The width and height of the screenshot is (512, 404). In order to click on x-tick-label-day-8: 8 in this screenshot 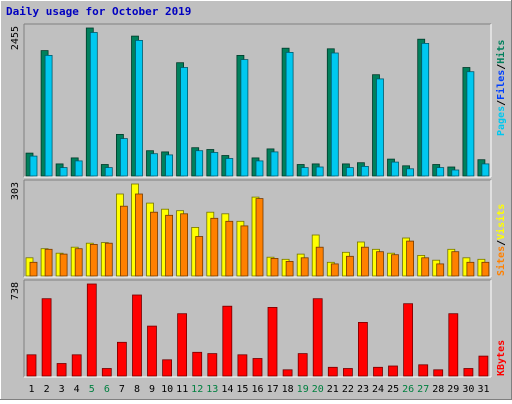, I will do `click(137, 389)`.